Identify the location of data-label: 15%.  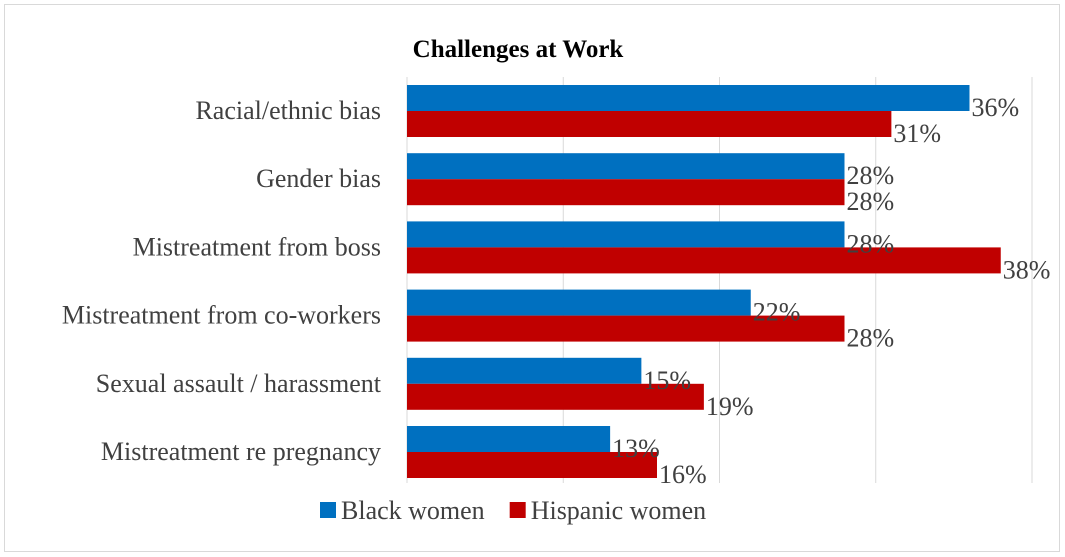
(667, 380).